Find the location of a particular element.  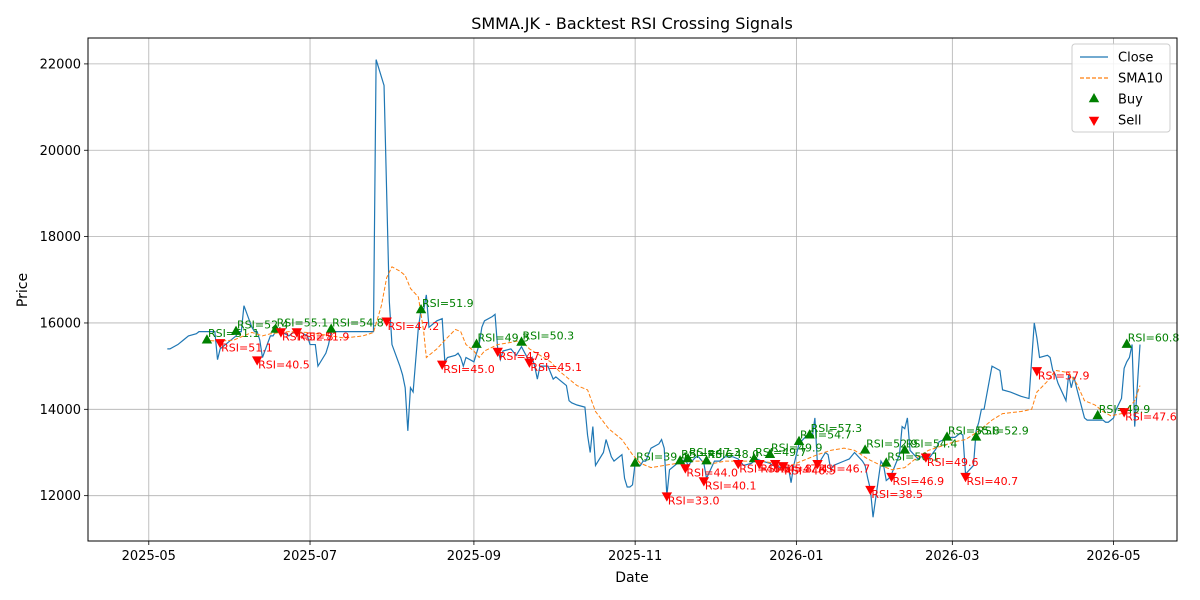

x-tick-label: 2026-01 is located at coordinates (796, 556).